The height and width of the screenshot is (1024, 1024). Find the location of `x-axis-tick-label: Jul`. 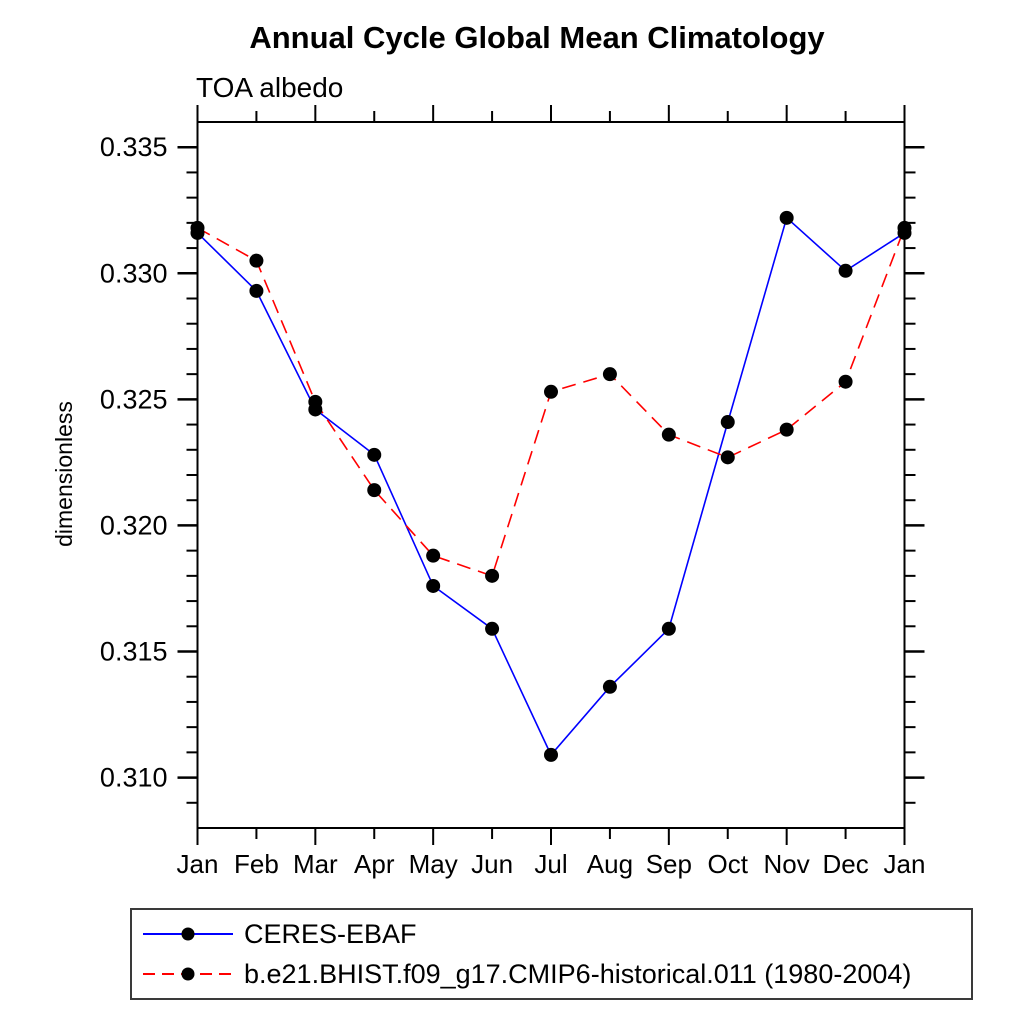

x-axis-tick-label: Jul is located at coordinates (550, 864).